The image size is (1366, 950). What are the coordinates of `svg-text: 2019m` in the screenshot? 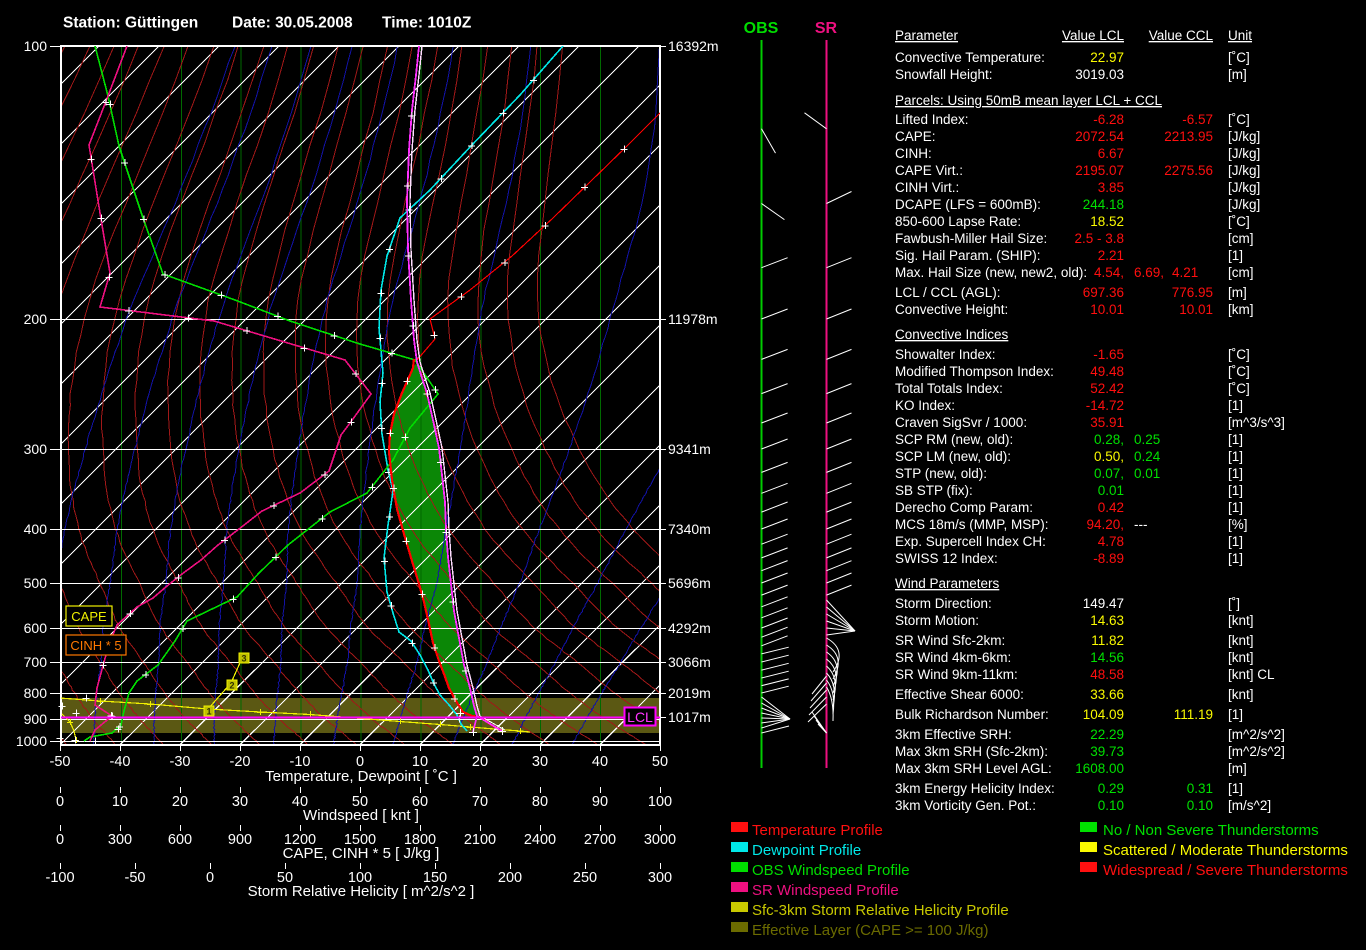 It's located at (689, 693).